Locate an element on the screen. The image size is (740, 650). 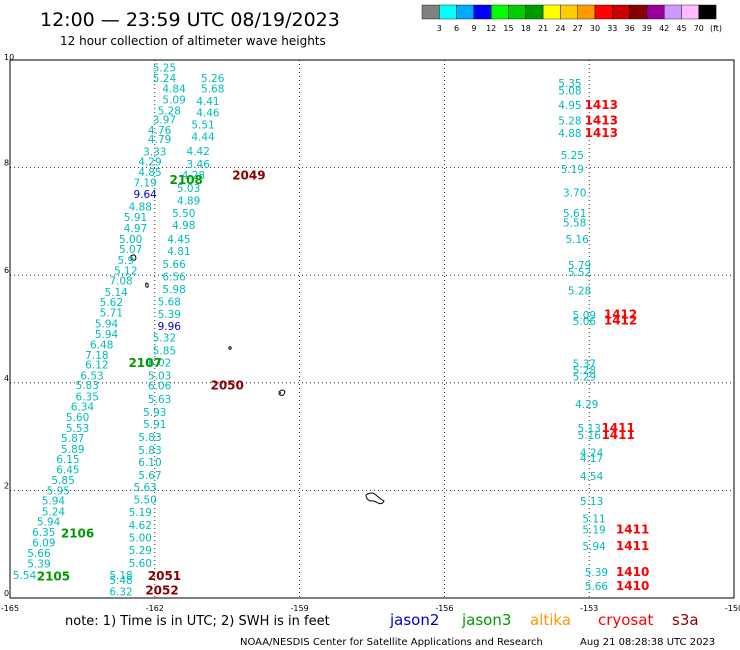
colorbar-label: 27 is located at coordinates (578, 28).